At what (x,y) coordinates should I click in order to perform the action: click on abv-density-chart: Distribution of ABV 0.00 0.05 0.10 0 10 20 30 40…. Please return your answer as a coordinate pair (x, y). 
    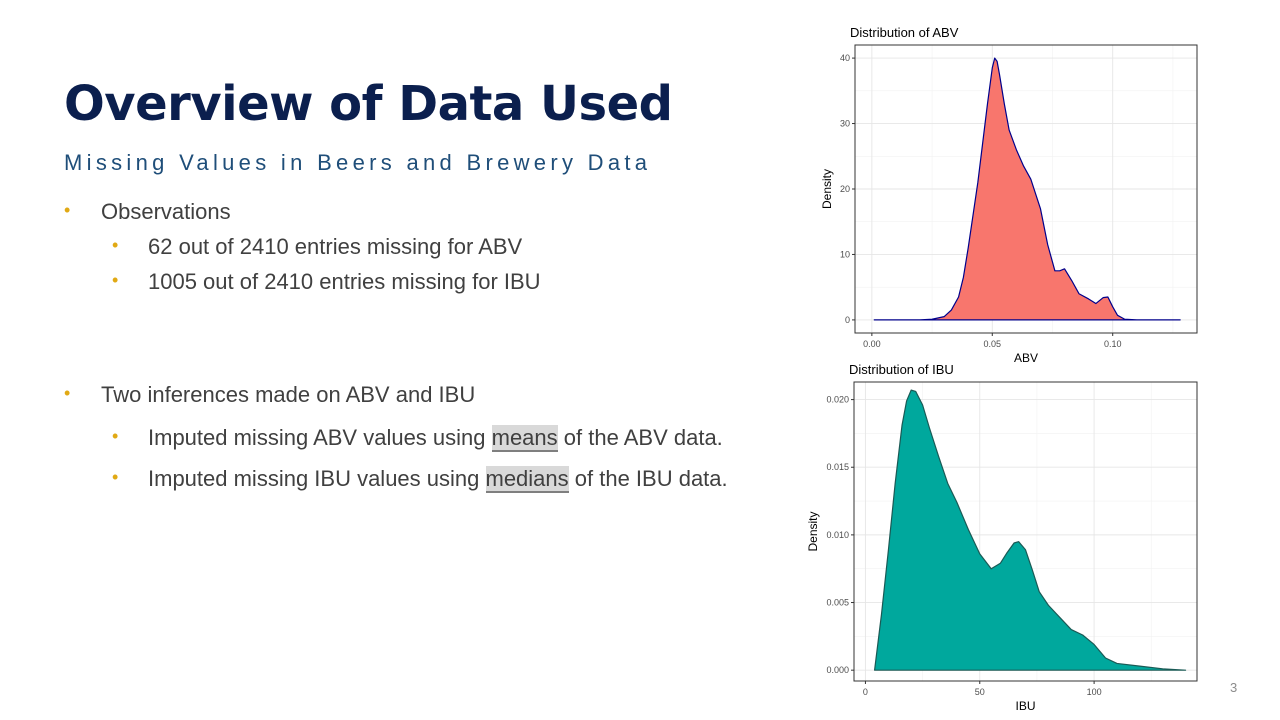
    Looking at the image, I should click on (1009, 195).